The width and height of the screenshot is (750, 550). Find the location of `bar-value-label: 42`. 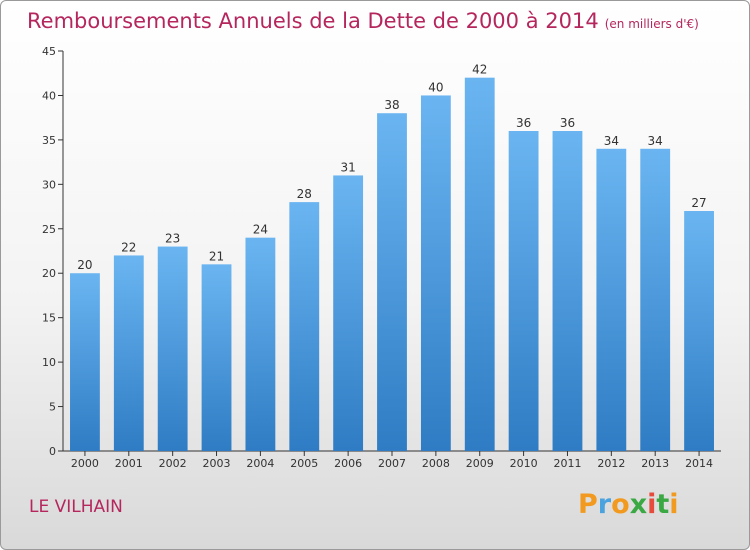

bar-value-label: 42 is located at coordinates (479, 70).